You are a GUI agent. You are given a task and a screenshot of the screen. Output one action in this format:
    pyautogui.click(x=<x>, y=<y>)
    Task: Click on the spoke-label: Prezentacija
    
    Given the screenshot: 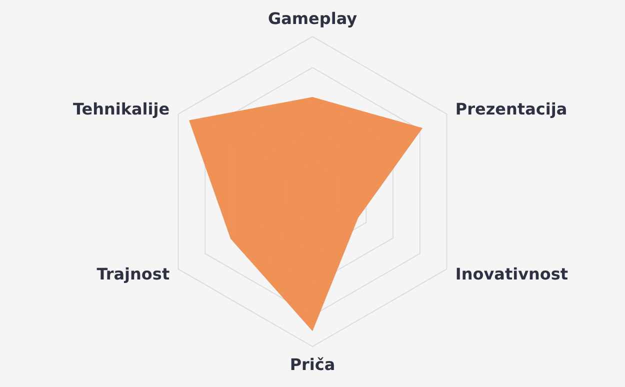 What is the action you would take?
    pyautogui.click(x=511, y=109)
    